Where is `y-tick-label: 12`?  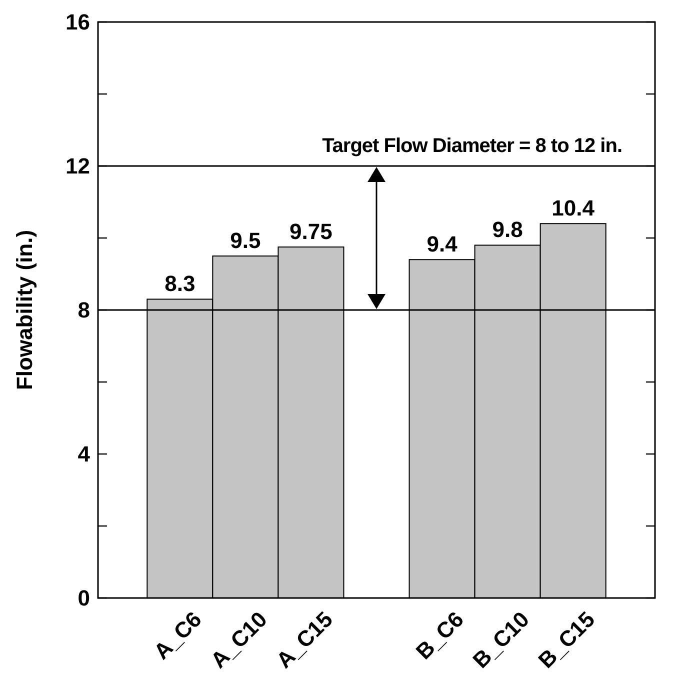 y-tick-label: 12 is located at coordinates (78, 166).